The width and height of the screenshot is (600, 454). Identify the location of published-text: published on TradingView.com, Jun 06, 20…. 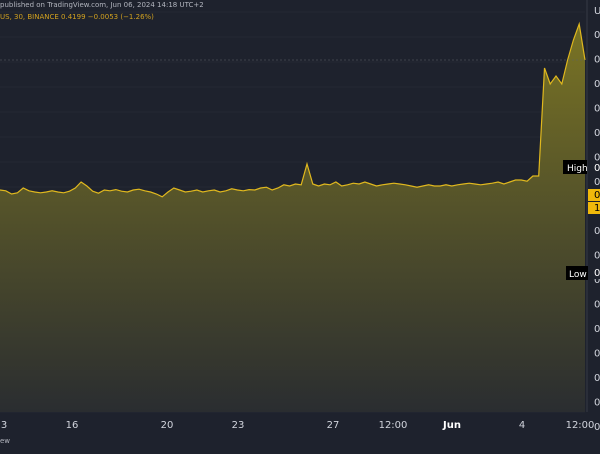
(102, 5).